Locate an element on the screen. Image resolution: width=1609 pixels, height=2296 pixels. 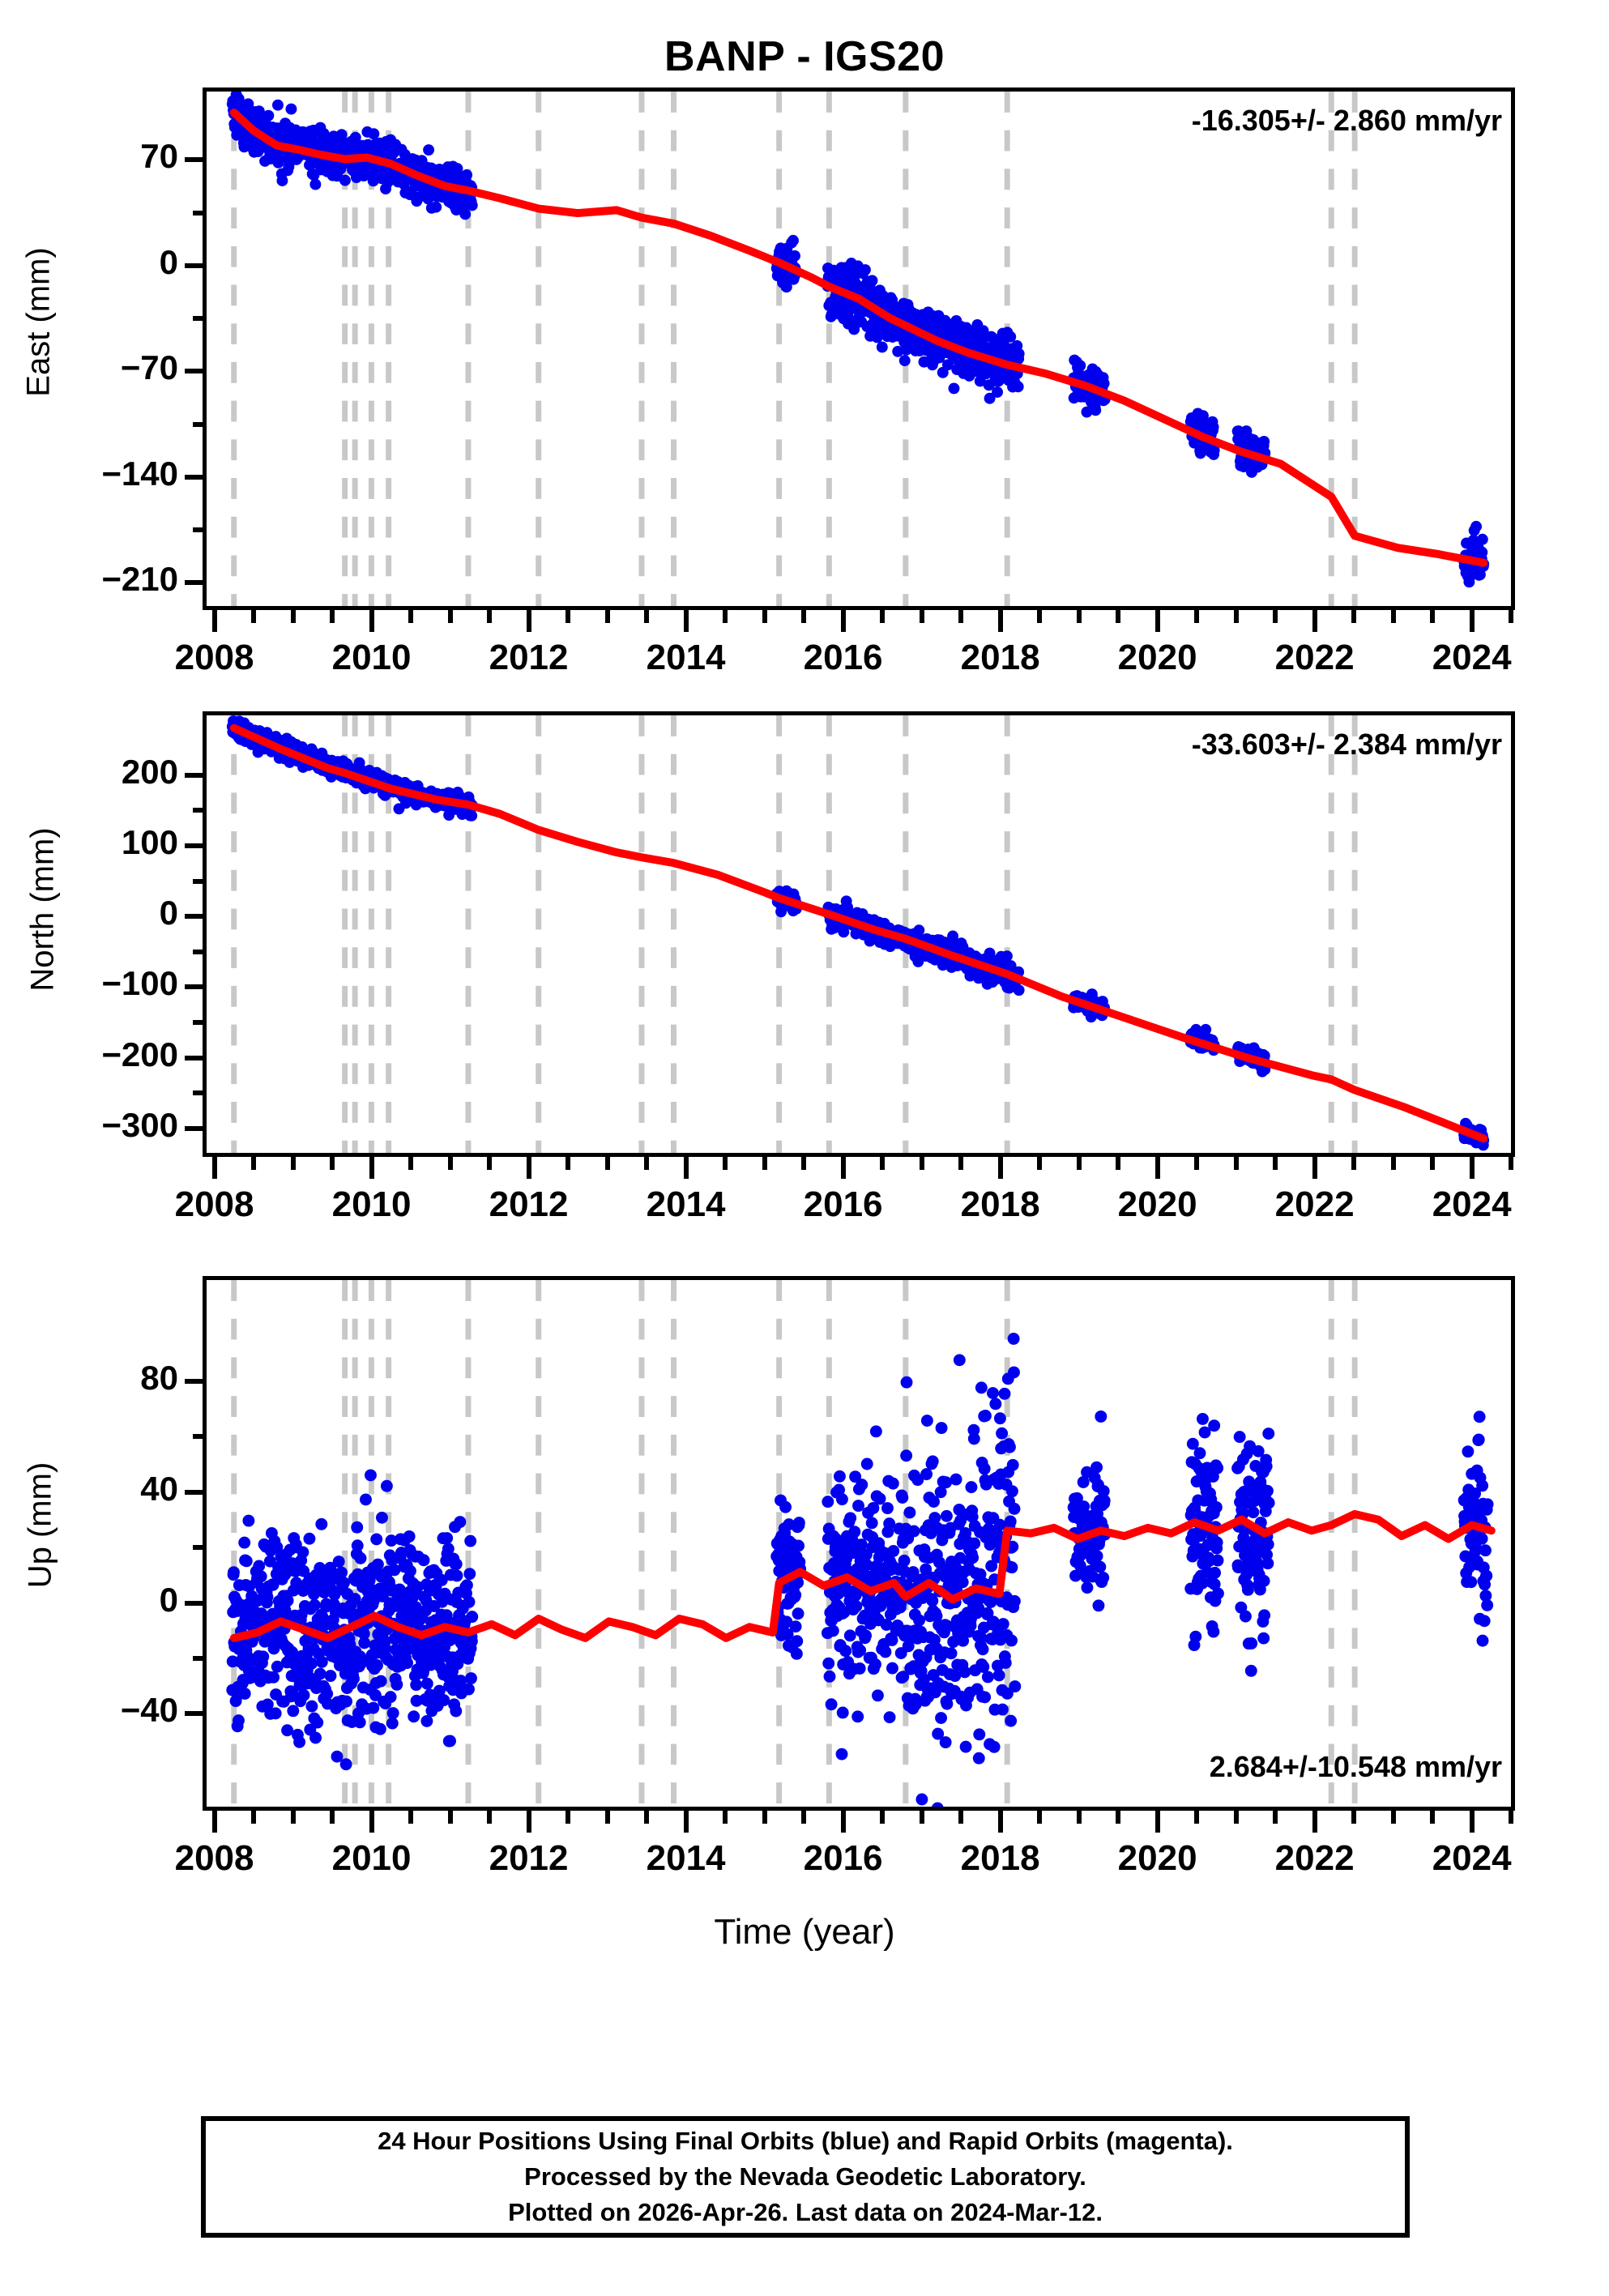
data-points is located at coordinates (858, 933).